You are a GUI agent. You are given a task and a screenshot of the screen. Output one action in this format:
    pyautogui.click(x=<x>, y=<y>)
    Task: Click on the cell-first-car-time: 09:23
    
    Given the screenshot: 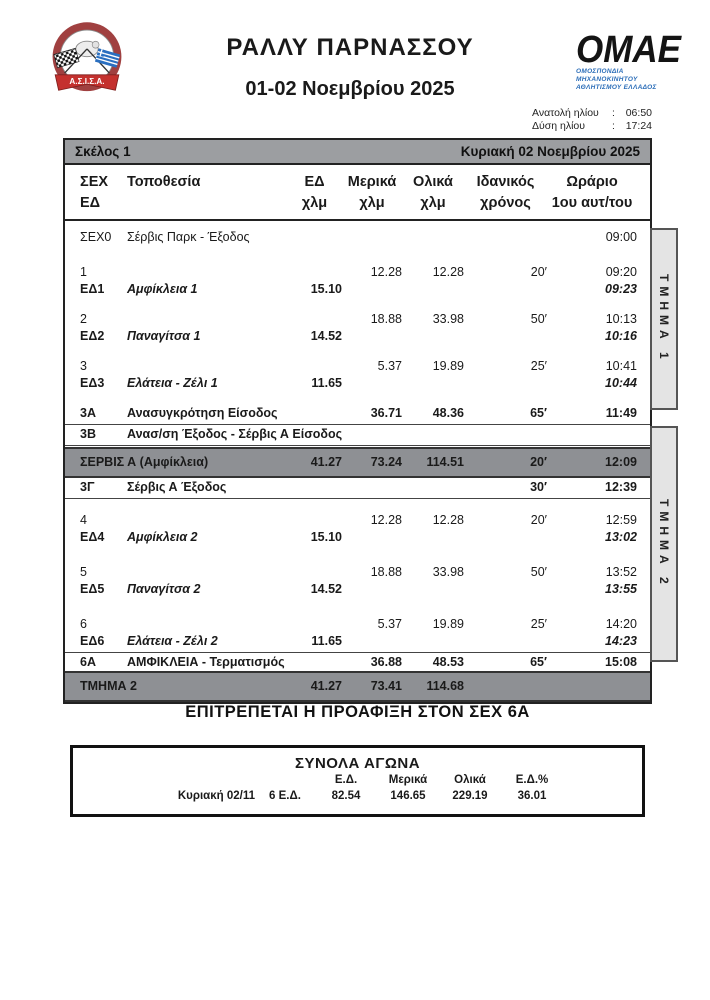 What is the action you would take?
    pyautogui.click(x=621, y=289)
    